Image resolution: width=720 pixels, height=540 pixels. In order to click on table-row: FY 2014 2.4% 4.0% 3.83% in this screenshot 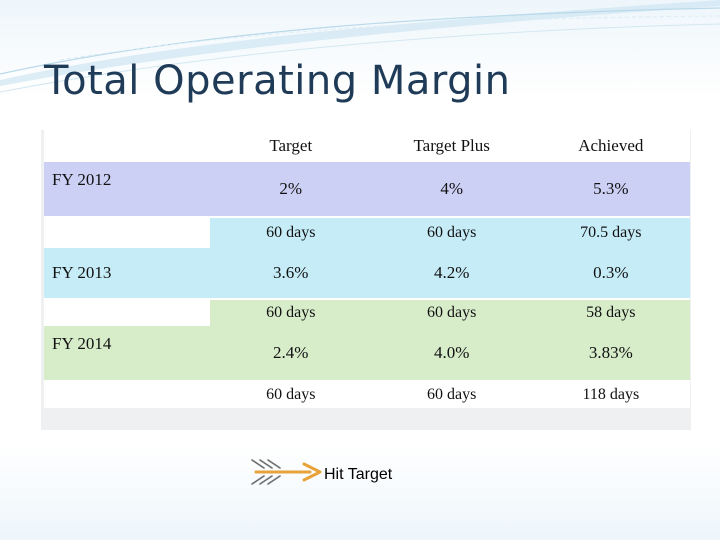, I will do `click(367, 353)`.